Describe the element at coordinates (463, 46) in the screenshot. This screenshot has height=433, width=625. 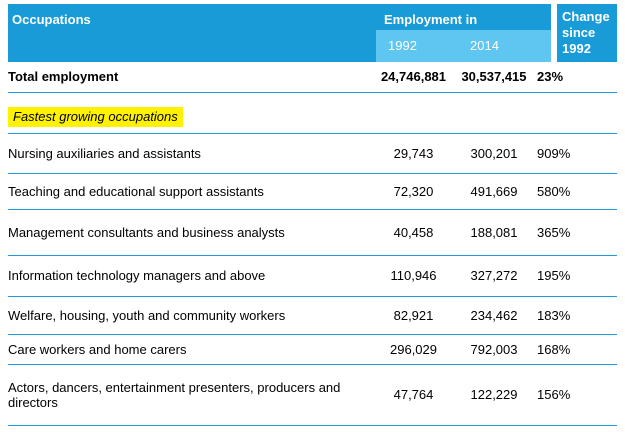
I see `header-year-subband: 1992 2014` at that location.